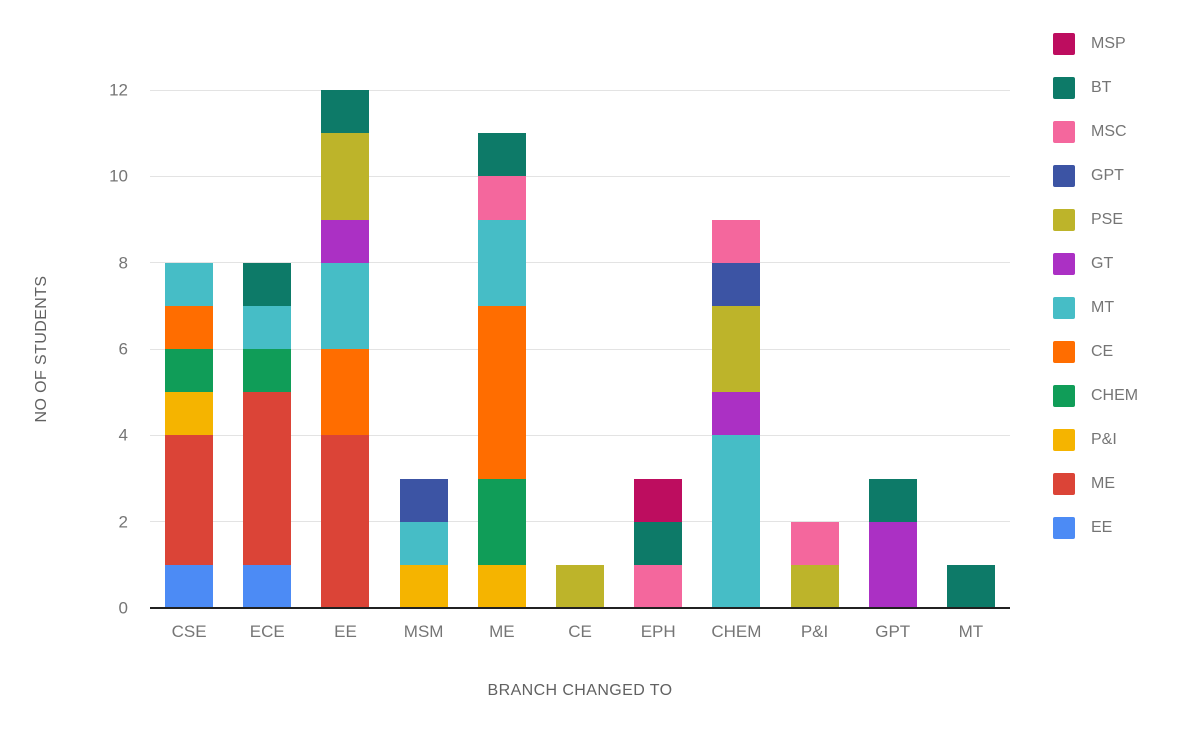  What do you see at coordinates (736, 241) in the screenshot?
I see `bar-segment-CHEM-MSC` at bounding box center [736, 241].